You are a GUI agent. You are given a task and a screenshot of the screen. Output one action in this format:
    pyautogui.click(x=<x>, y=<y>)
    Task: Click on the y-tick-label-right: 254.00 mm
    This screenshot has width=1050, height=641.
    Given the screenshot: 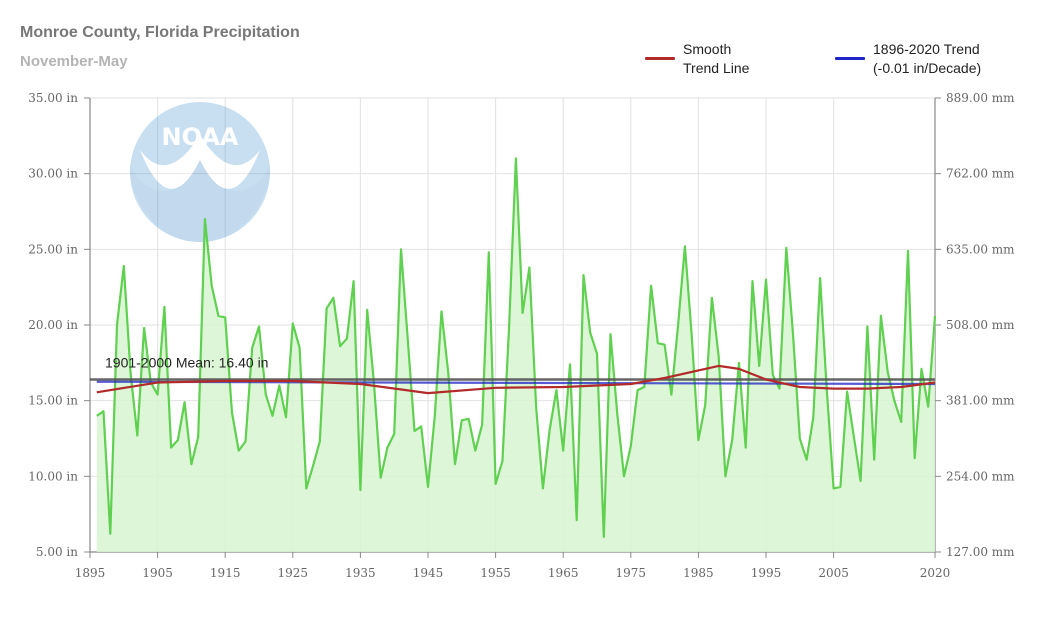 What is the action you would take?
    pyautogui.click(x=980, y=476)
    